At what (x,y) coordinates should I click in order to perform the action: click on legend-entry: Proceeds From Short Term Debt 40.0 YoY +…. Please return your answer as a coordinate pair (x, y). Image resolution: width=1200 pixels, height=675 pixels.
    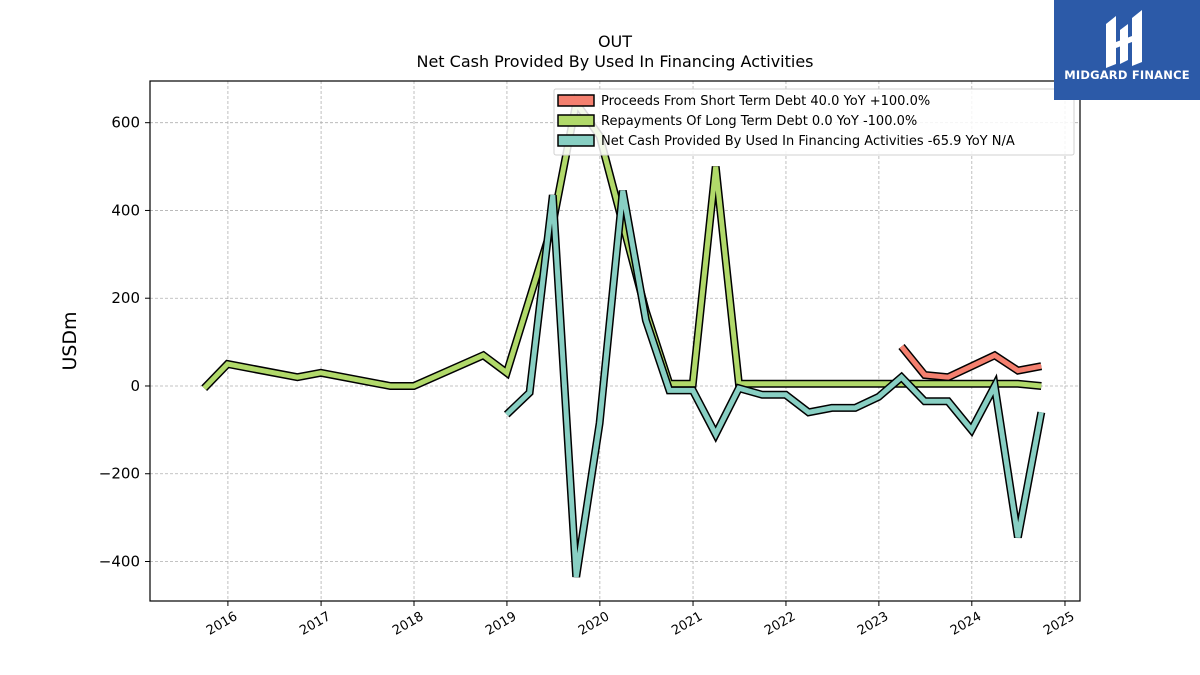
    Looking at the image, I should click on (765, 101).